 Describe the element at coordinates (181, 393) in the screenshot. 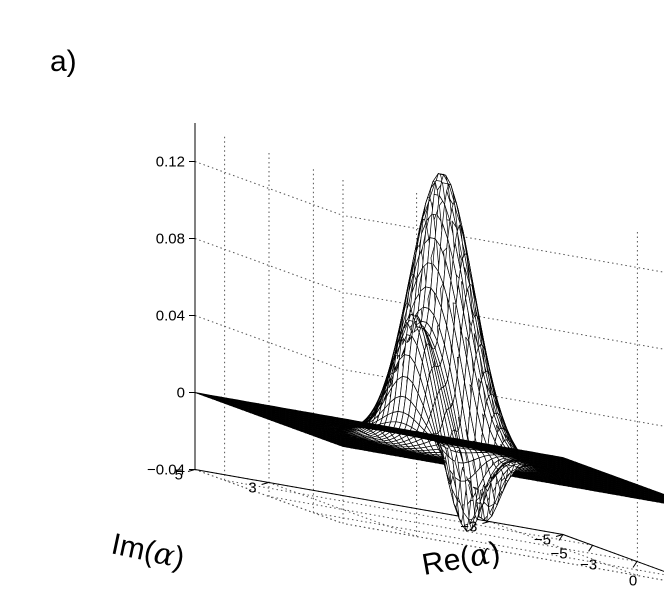

I see `z-tick-label: 0` at that location.